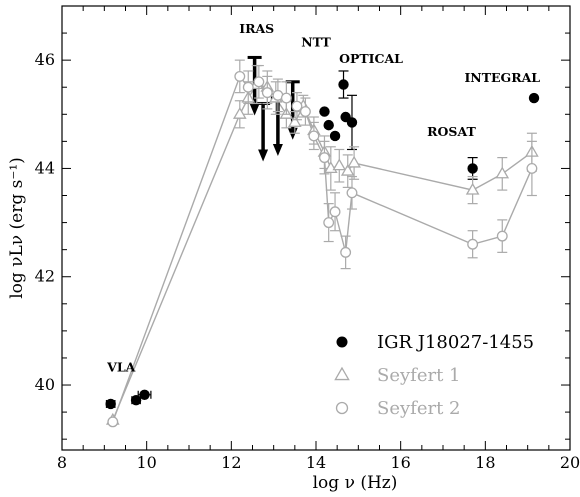 Image resolution: width=580 pixels, height=497 pixels. I want to click on legend-label: IGR J18027-1455, so click(455, 342).